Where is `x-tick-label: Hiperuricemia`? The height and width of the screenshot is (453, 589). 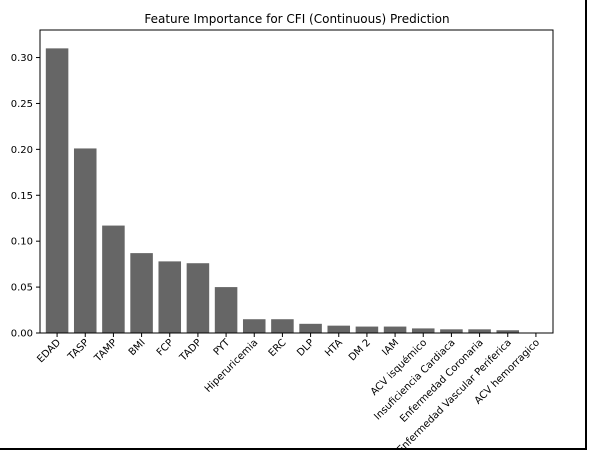
x-tick-label: Hiperuricemia is located at coordinates (232, 366).